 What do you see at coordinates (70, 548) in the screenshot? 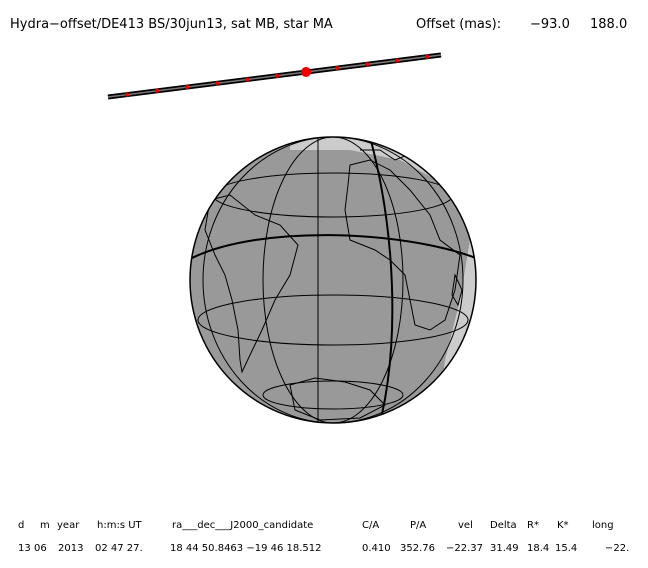
I see `cell: 2013` at bounding box center [70, 548].